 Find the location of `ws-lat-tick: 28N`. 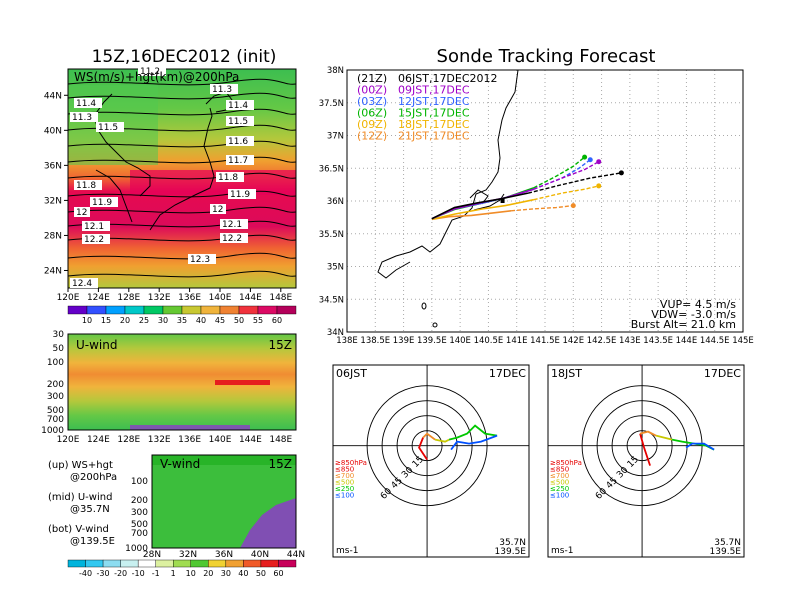

ws-lat-tick: 28N is located at coordinates (53, 236).